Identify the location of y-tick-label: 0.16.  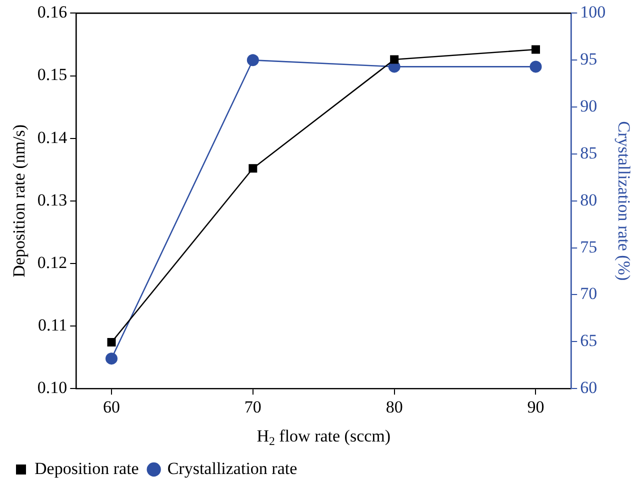
(52, 12).